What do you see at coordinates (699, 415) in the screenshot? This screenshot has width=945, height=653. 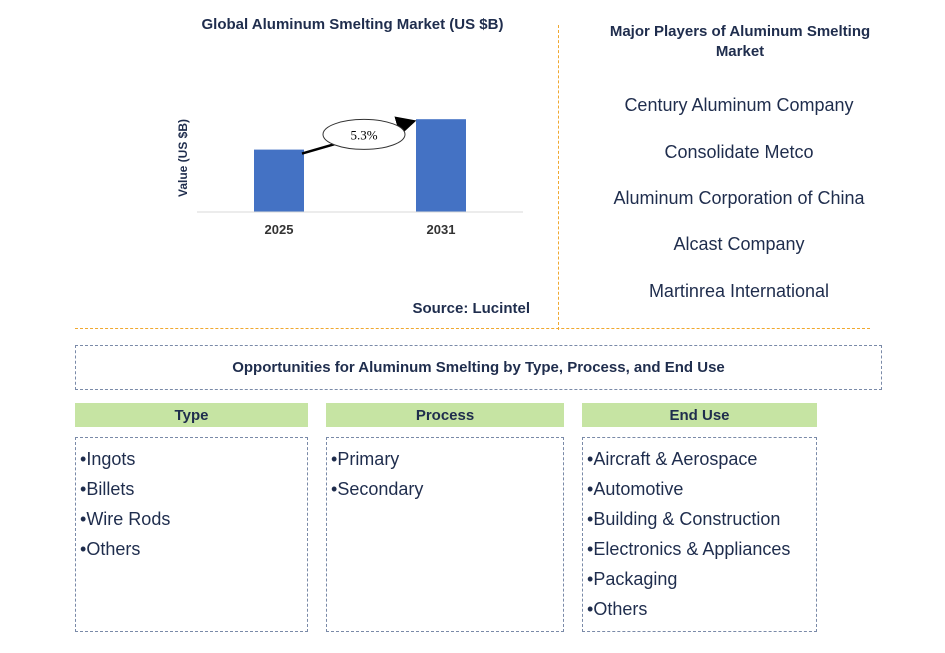 I see `end-use-header: End Use` at bounding box center [699, 415].